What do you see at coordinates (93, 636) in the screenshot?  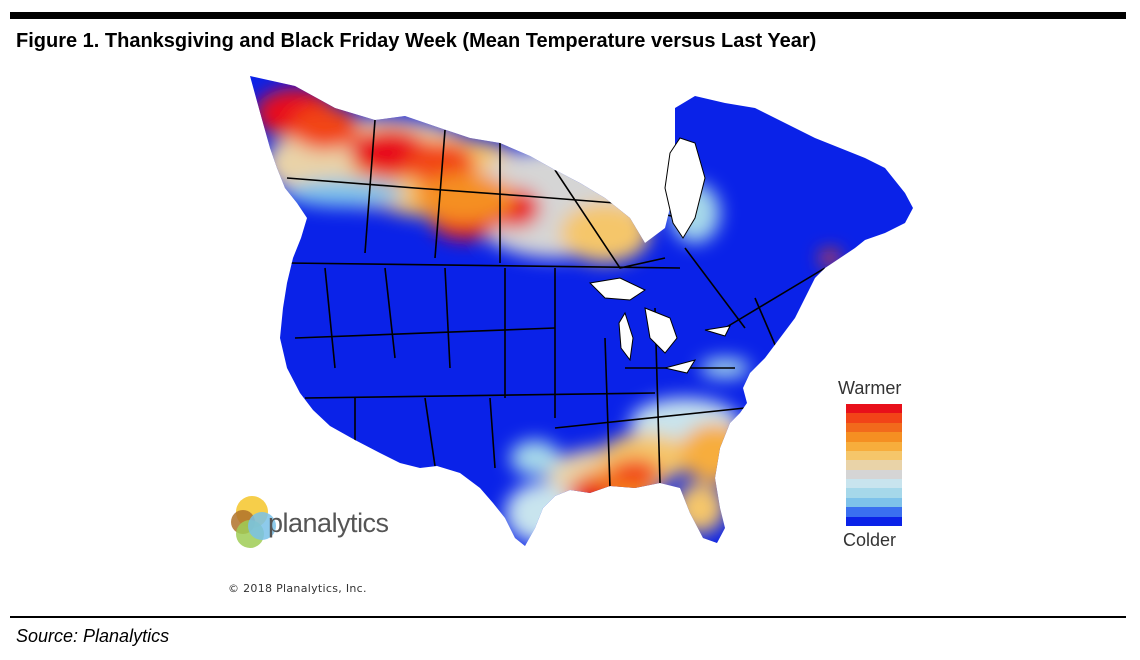 I see `figure-source: Source: Planalytics` at bounding box center [93, 636].